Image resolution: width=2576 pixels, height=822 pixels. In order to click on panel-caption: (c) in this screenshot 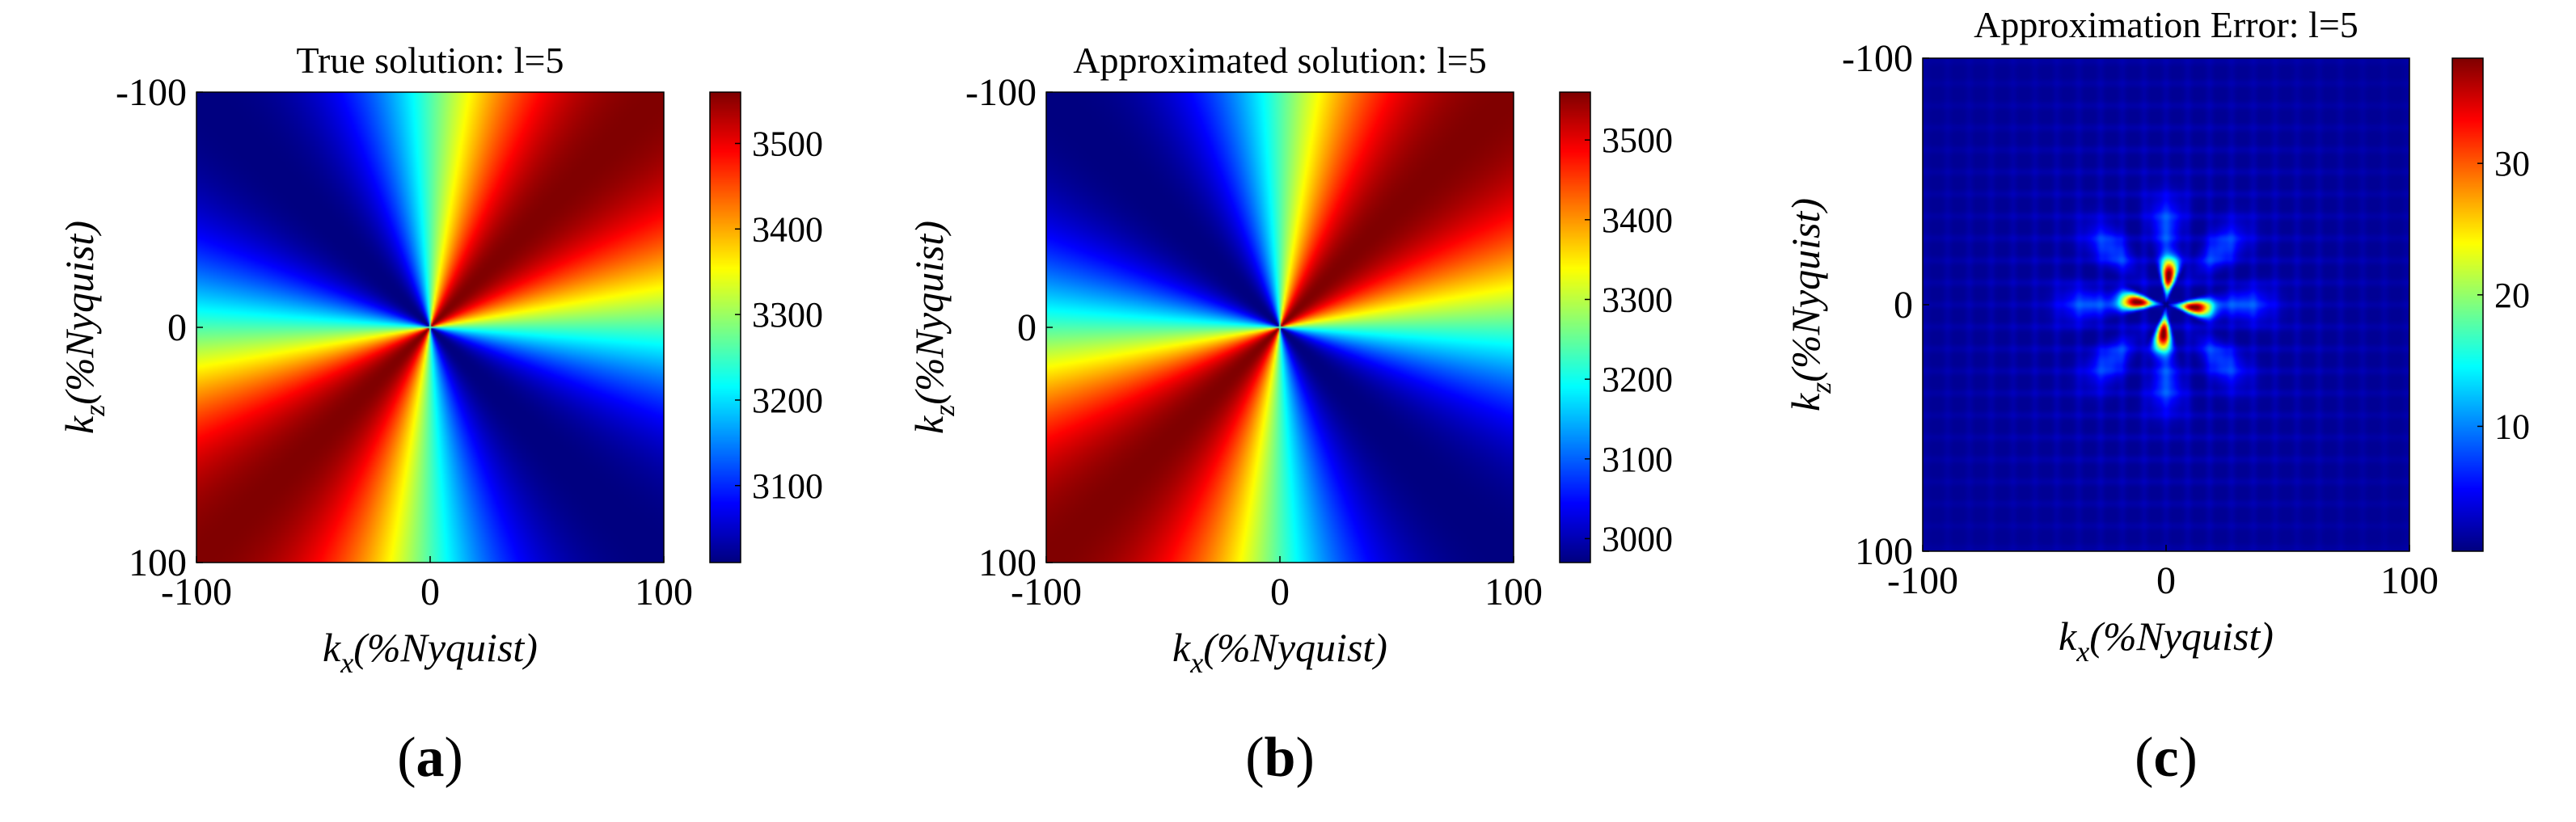, I will do `click(2166, 758)`.